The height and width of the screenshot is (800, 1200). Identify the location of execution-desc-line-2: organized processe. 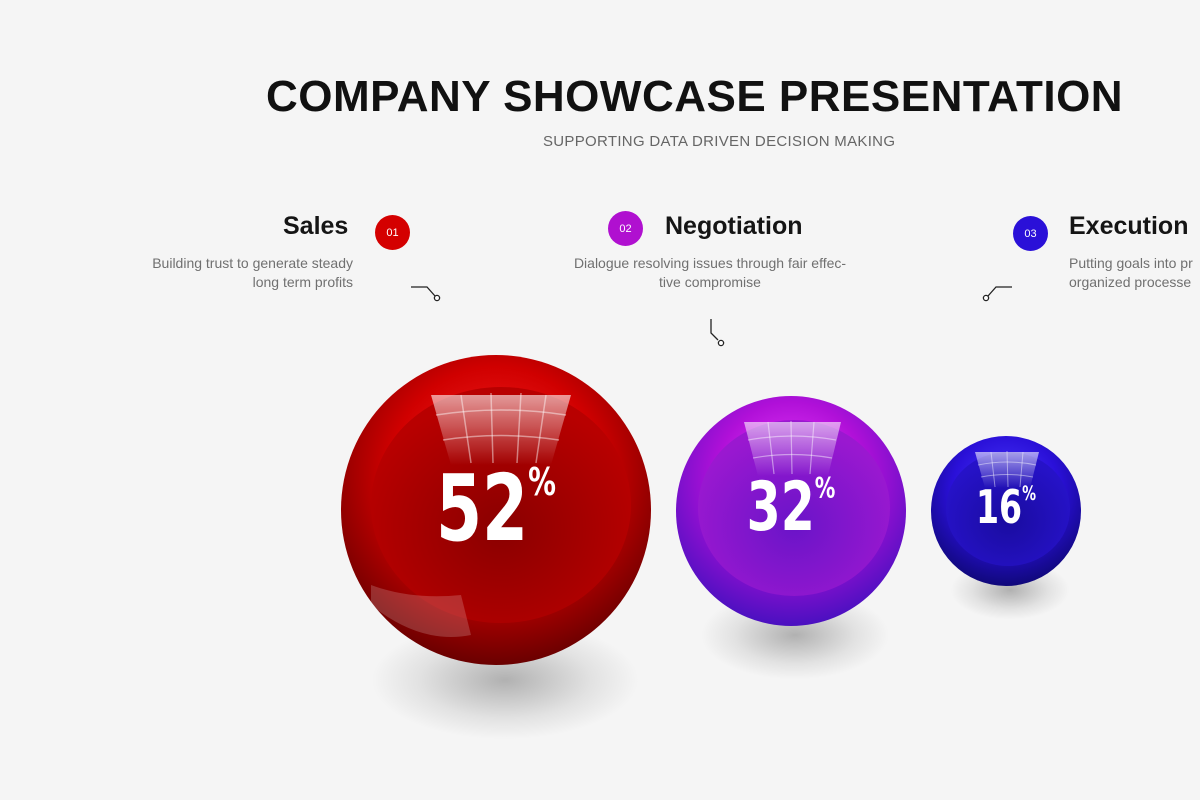
(1130, 282).